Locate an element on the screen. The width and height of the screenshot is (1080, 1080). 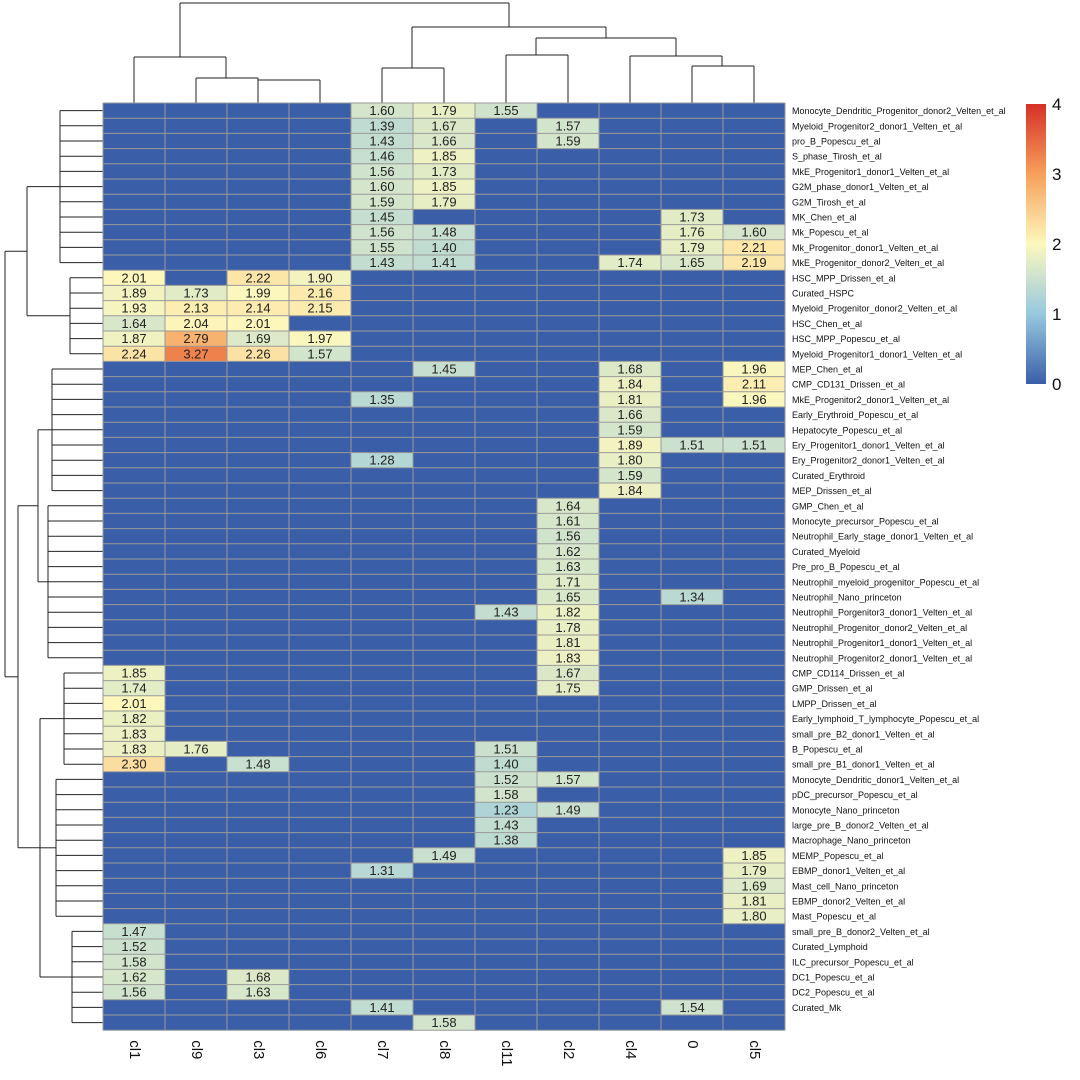
row-label: large_pre_B_donor2_Velten_et_al is located at coordinates (860, 826).